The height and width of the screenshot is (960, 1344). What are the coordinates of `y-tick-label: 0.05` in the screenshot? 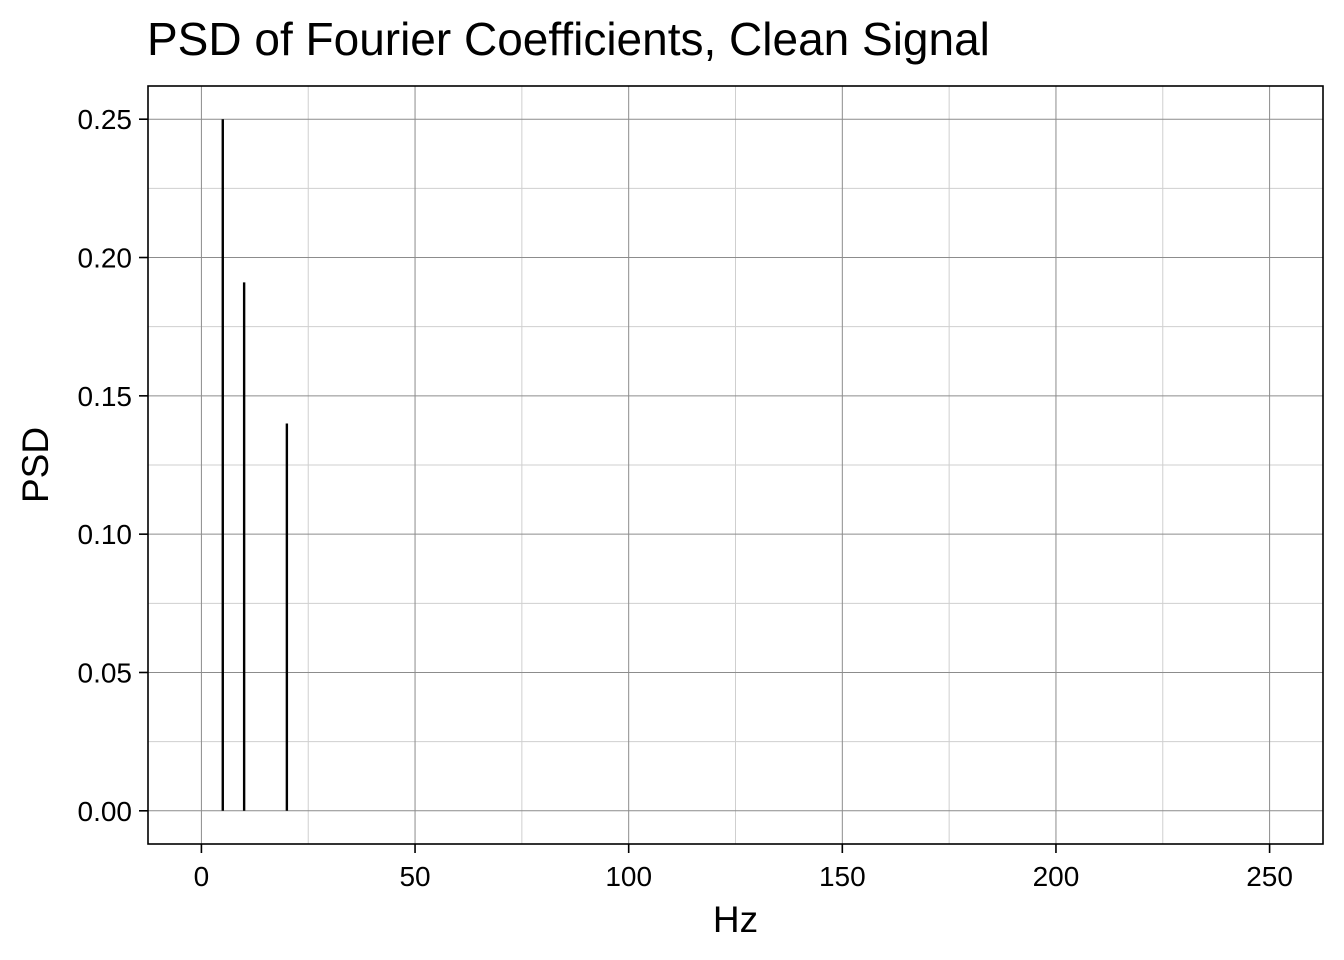 It's located at (105, 672).